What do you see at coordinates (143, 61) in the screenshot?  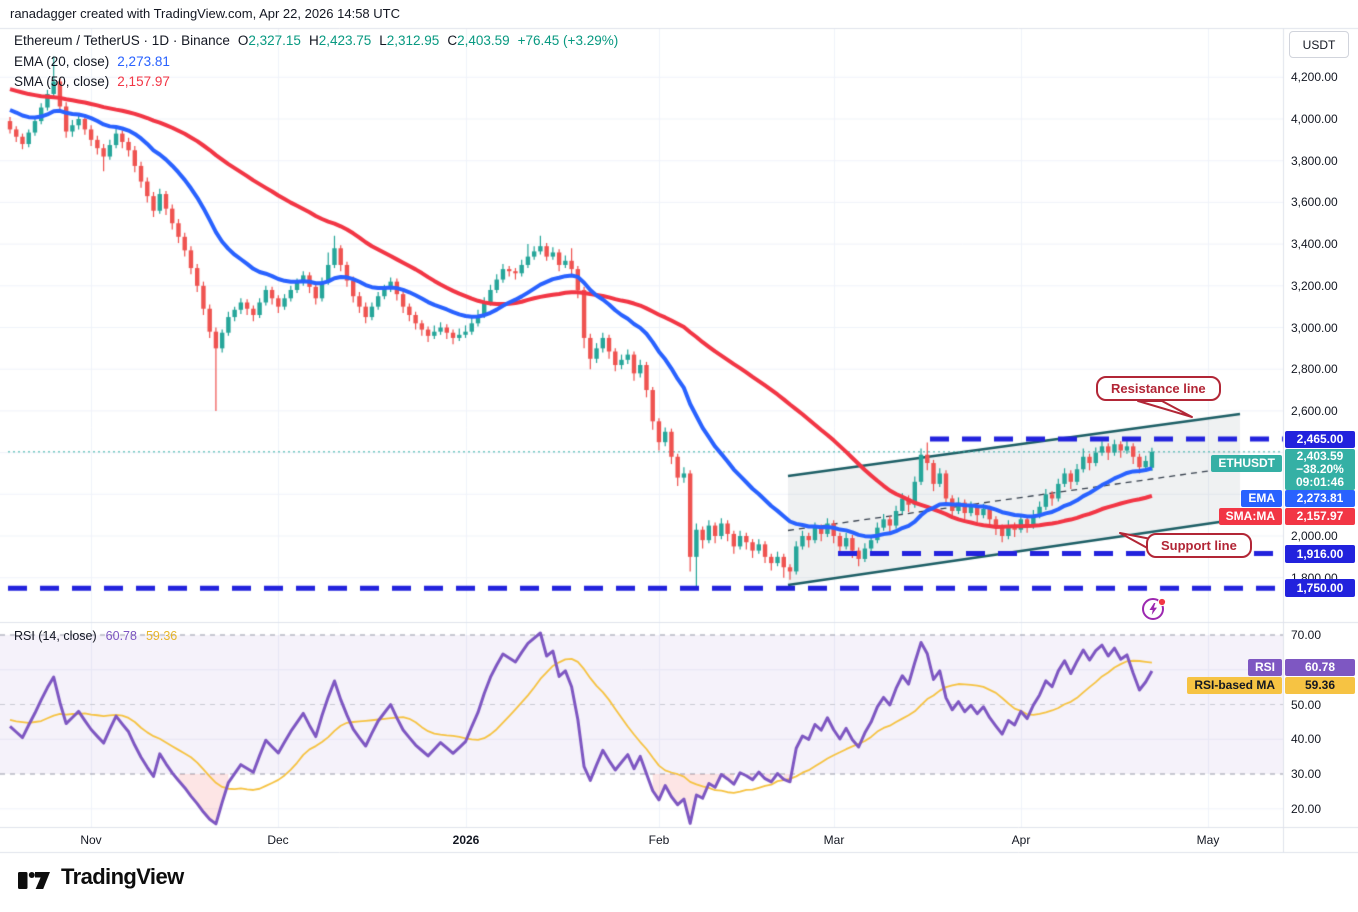 I see `ema-value: 2,273.81` at bounding box center [143, 61].